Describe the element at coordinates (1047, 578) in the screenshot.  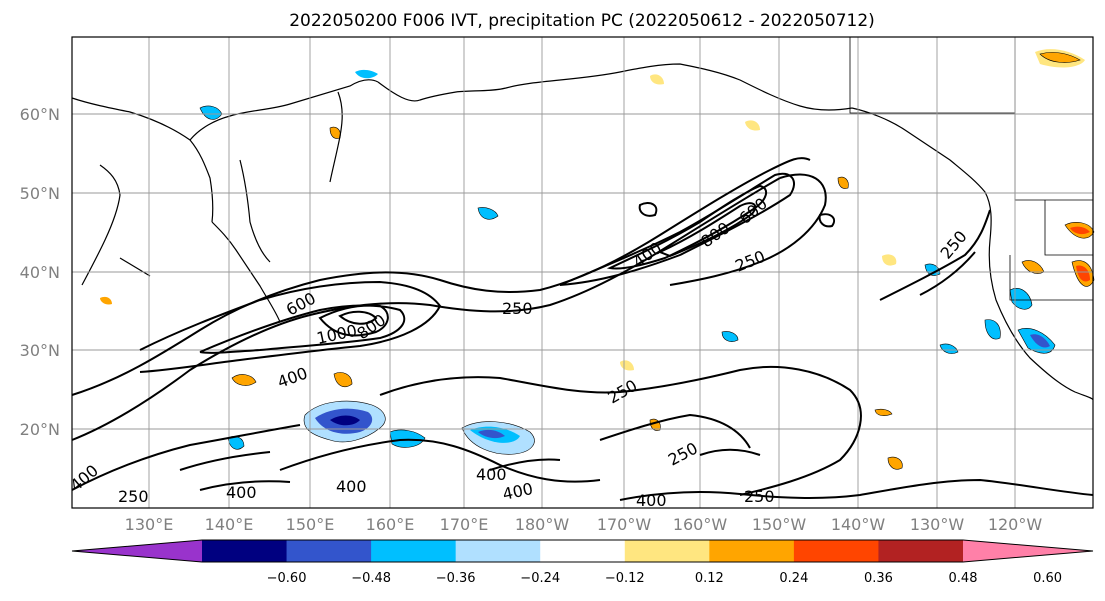
I see `colorbar-tick-label: 0.60` at that location.